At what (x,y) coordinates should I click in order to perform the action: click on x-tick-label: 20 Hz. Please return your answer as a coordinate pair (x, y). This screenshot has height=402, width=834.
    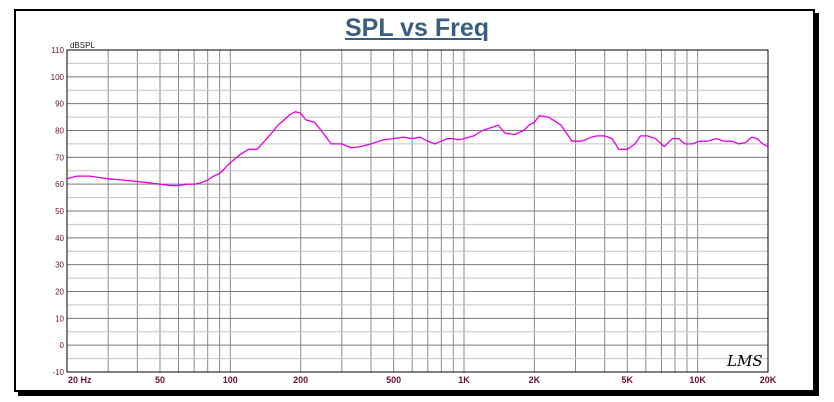
    Looking at the image, I should click on (80, 380).